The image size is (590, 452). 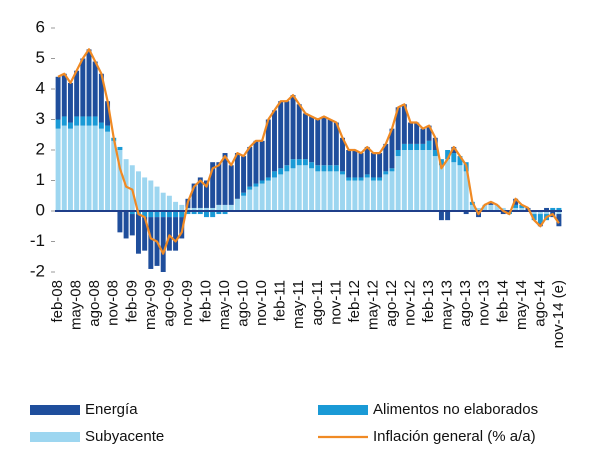 What do you see at coordinates (40, 118) in the screenshot?
I see `y-tick-label: 3` at bounding box center [40, 118].